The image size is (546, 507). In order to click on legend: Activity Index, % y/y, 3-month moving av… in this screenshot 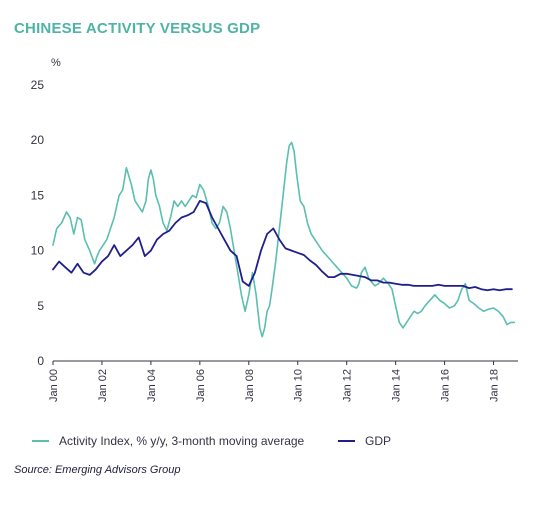, I will do `click(211, 441)`.